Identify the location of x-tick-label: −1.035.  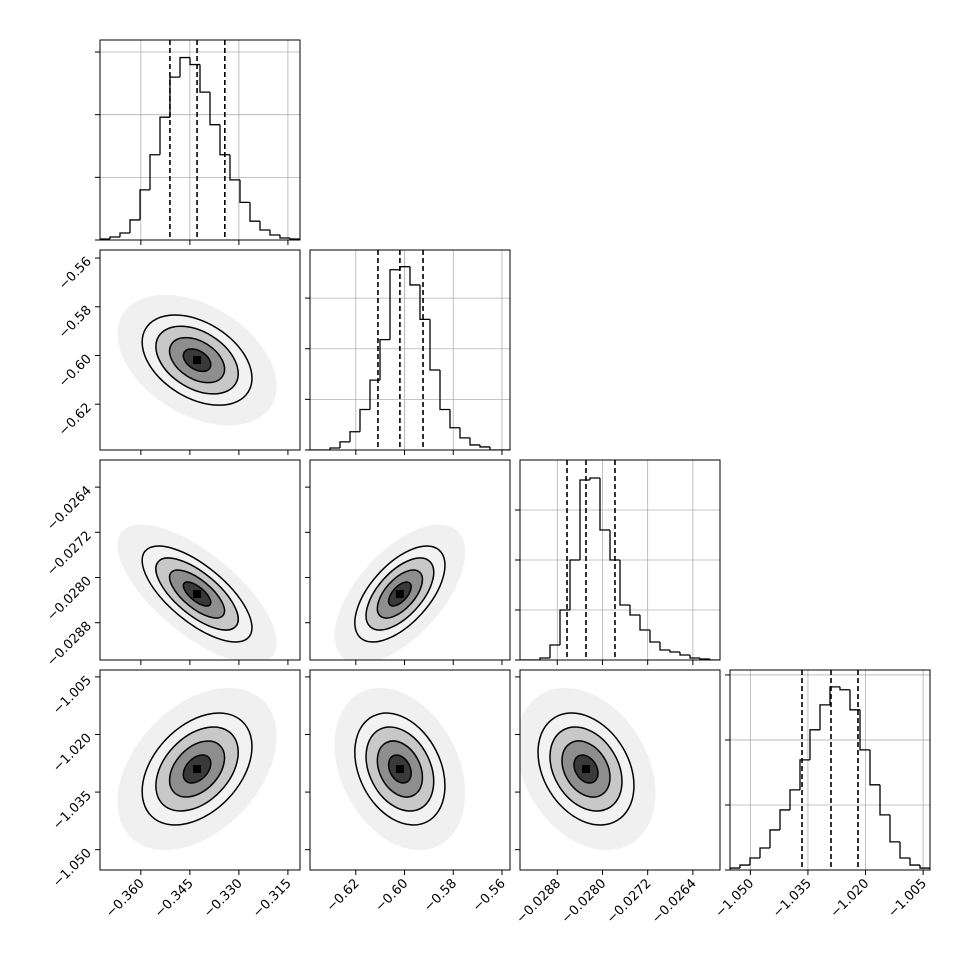
(792, 898).